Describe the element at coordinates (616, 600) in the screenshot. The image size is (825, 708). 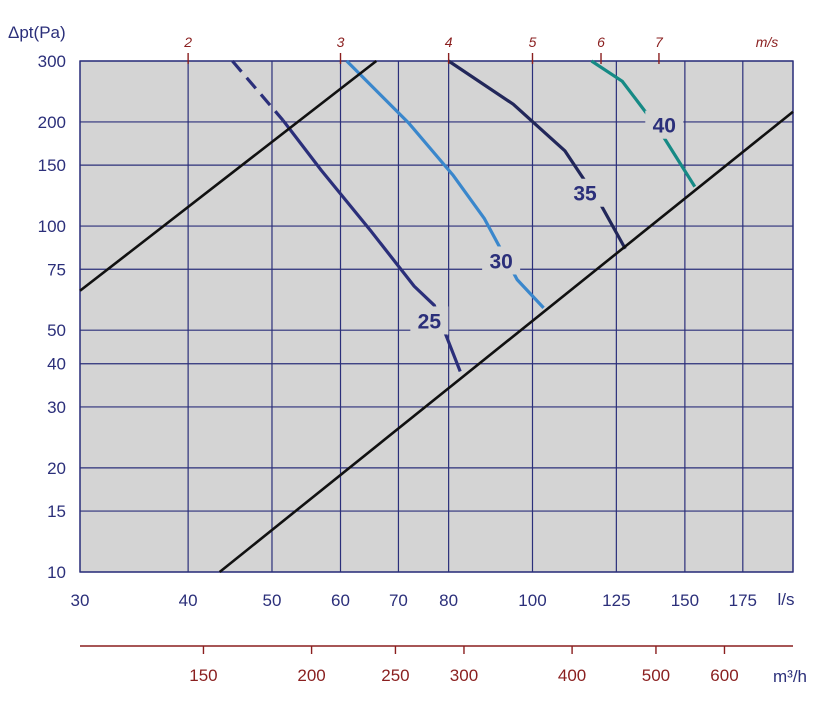
I see `x-tick-label: 125` at that location.